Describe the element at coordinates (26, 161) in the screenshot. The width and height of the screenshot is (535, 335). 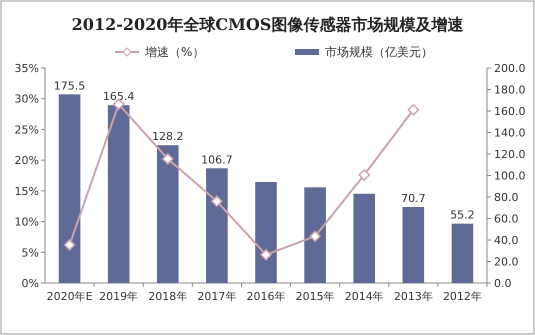
I see `y-tick-label: 20%` at that location.